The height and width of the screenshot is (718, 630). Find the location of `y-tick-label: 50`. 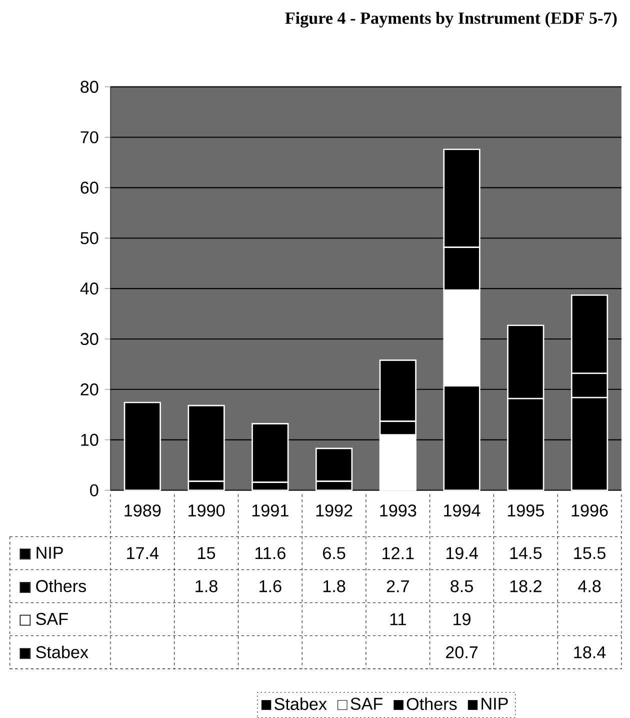

y-tick-label: 50 is located at coordinates (89, 238).